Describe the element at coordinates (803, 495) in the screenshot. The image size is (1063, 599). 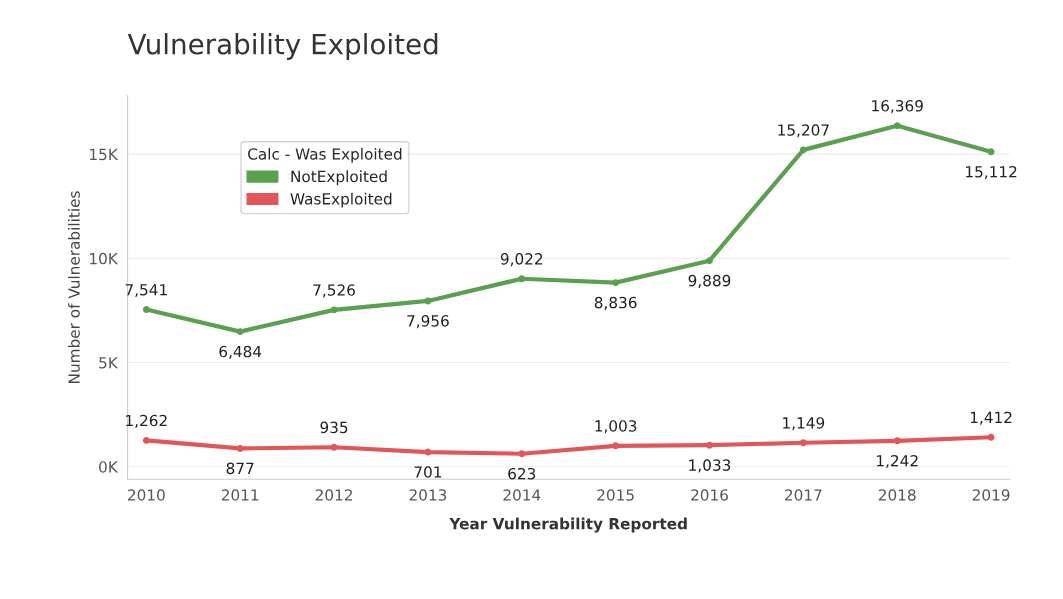
I see `x-tick-label: 2017` at that location.